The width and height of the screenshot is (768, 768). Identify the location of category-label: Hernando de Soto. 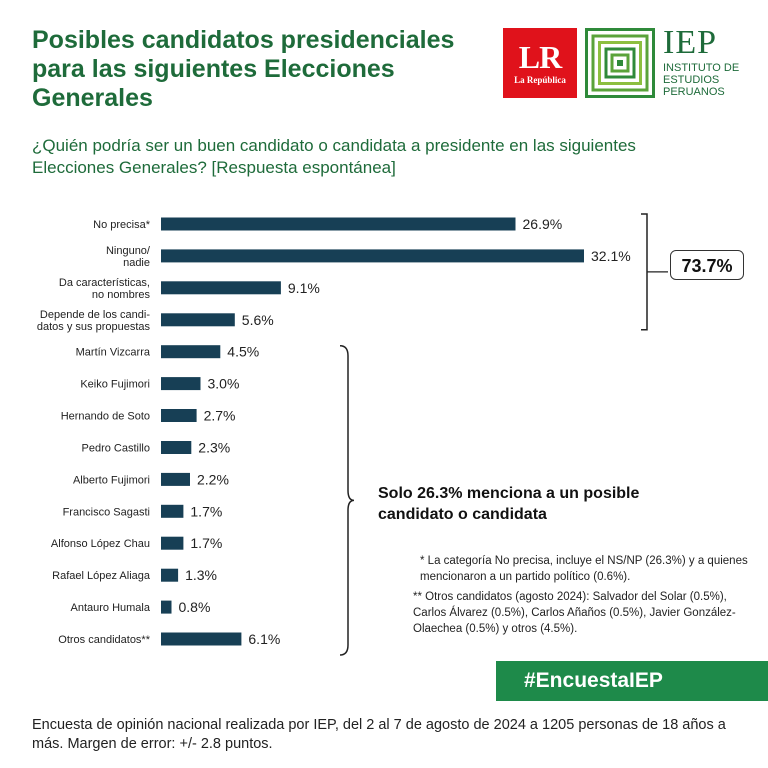
(105, 417).